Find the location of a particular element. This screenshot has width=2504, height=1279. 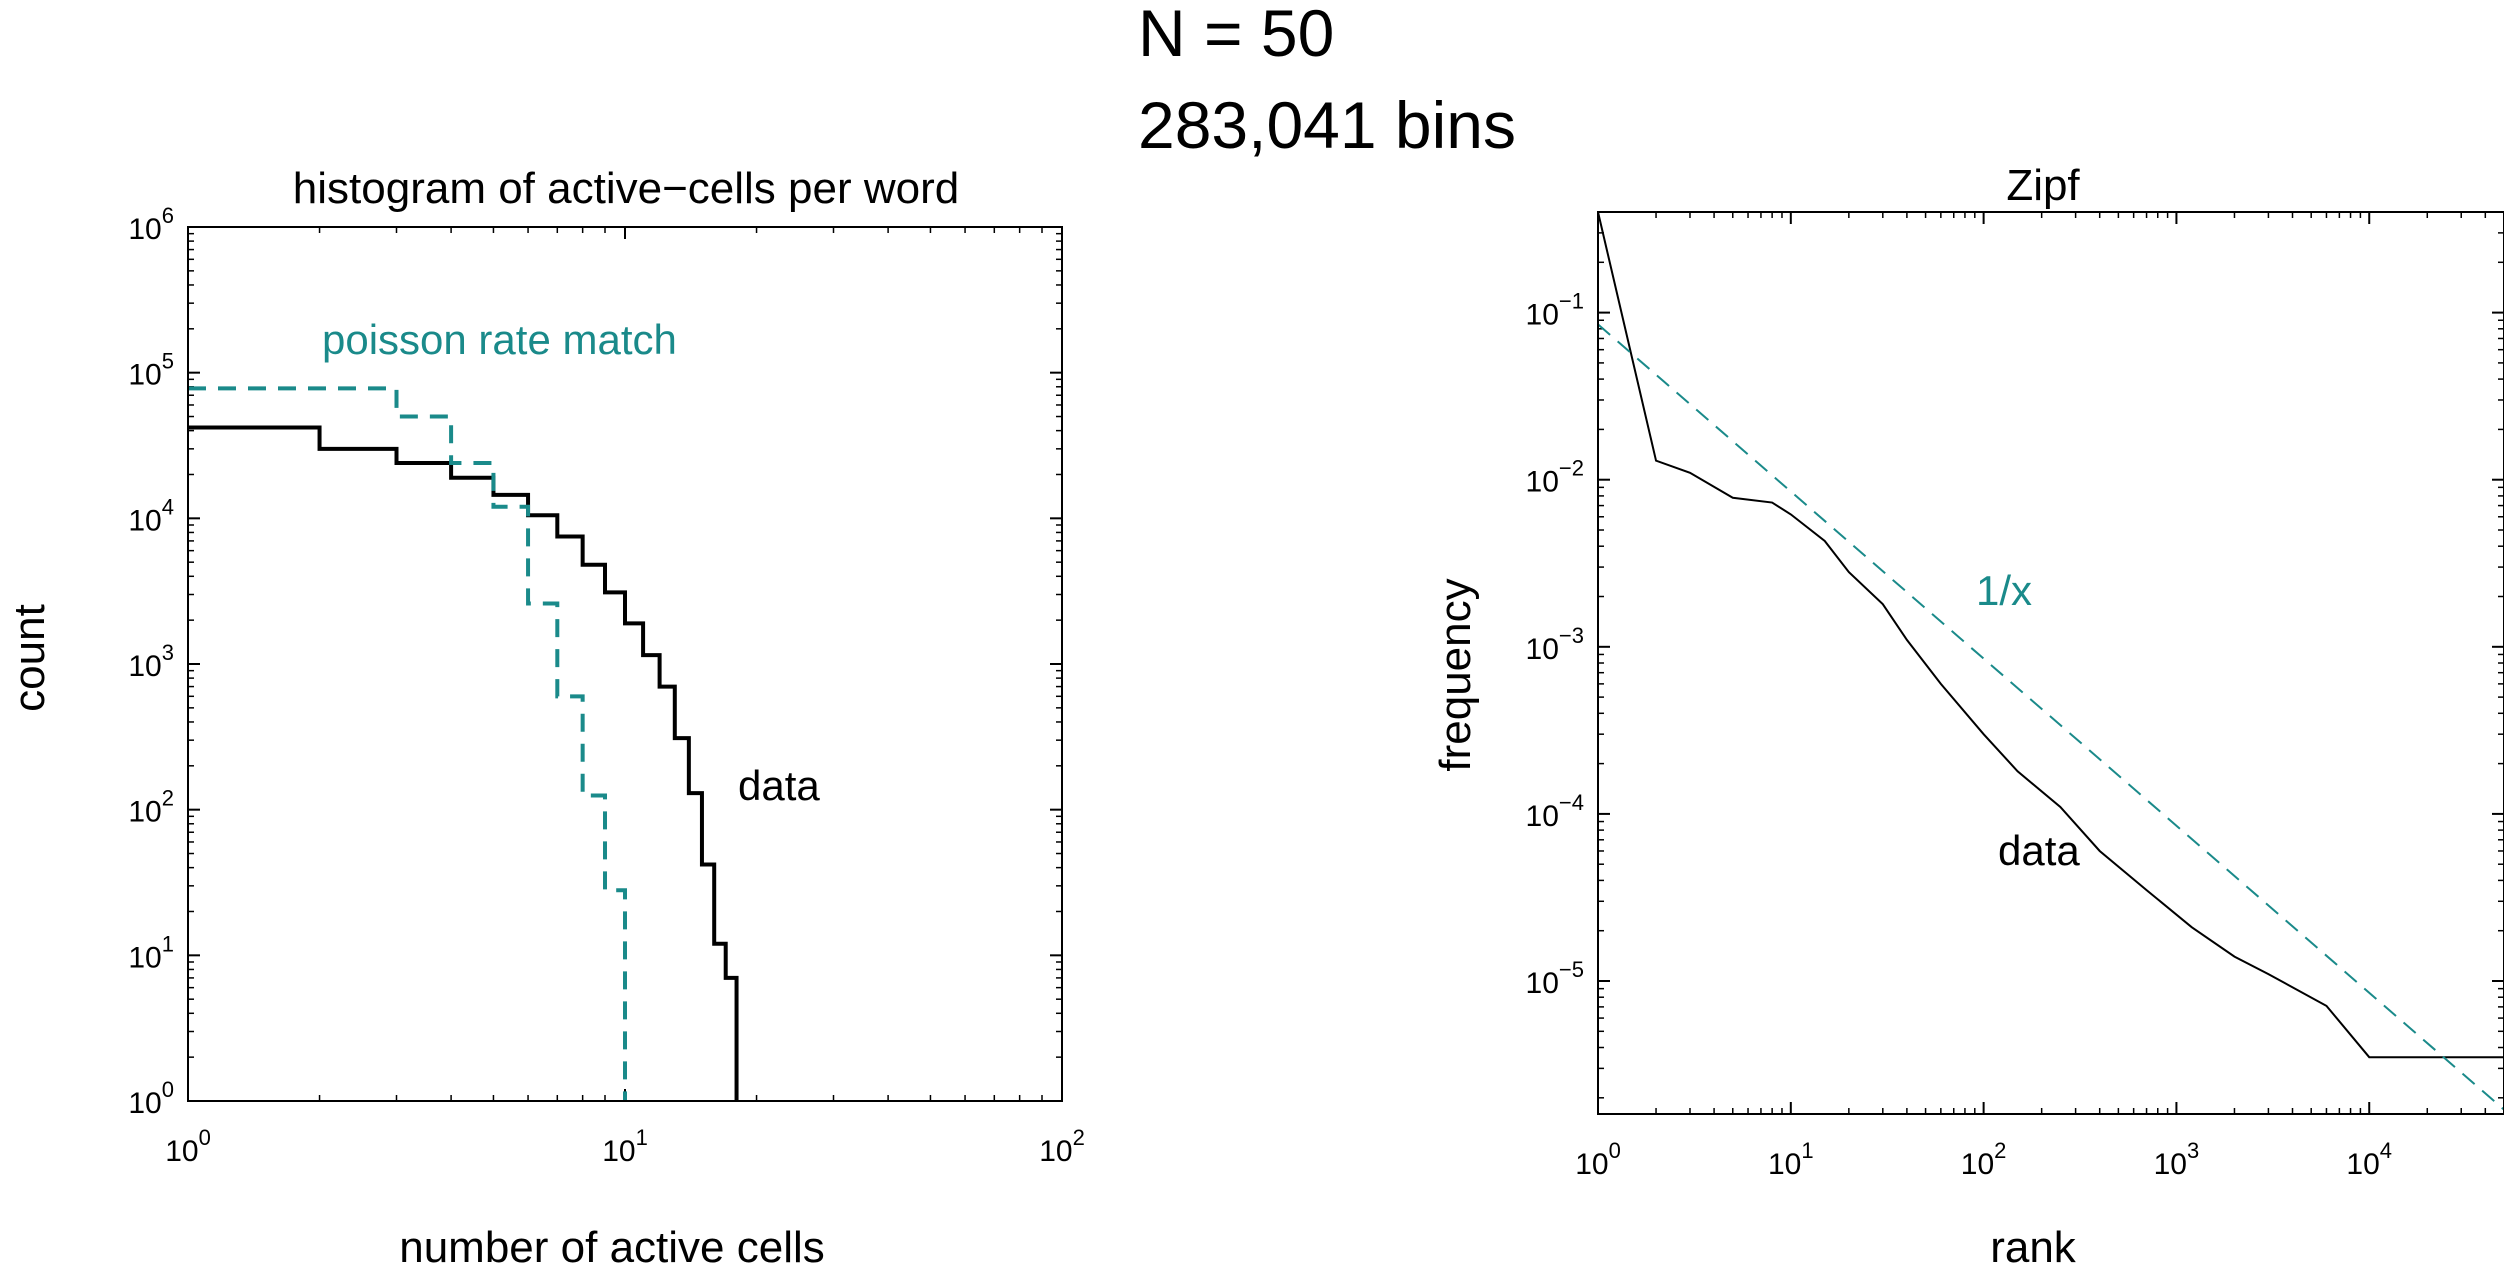

histogram-ylabel: count is located at coordinates (29, 658).